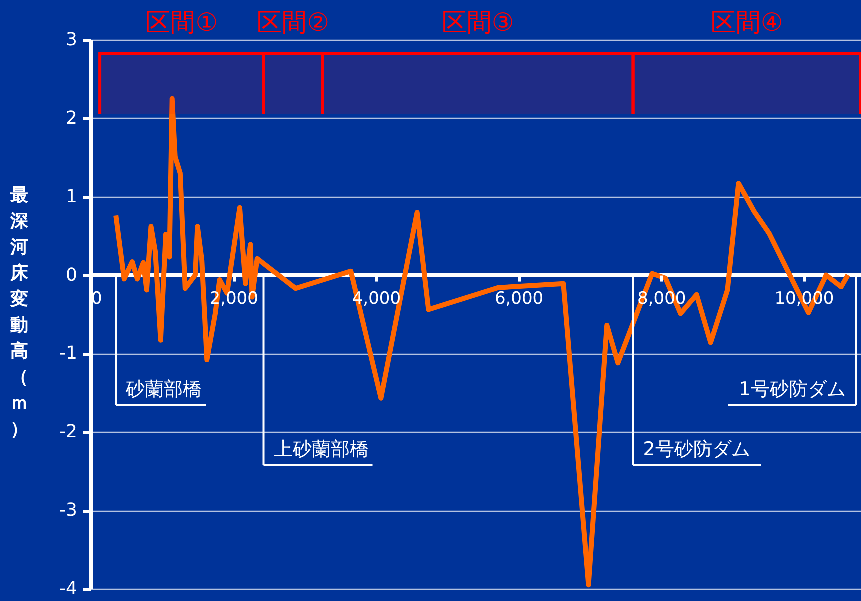 The height and width of the screenshot is (601, 861). What do you see at coordinates (293, 22) in the screenshot?
I see `band-label: 区間②` at bounding box center [293, 22].